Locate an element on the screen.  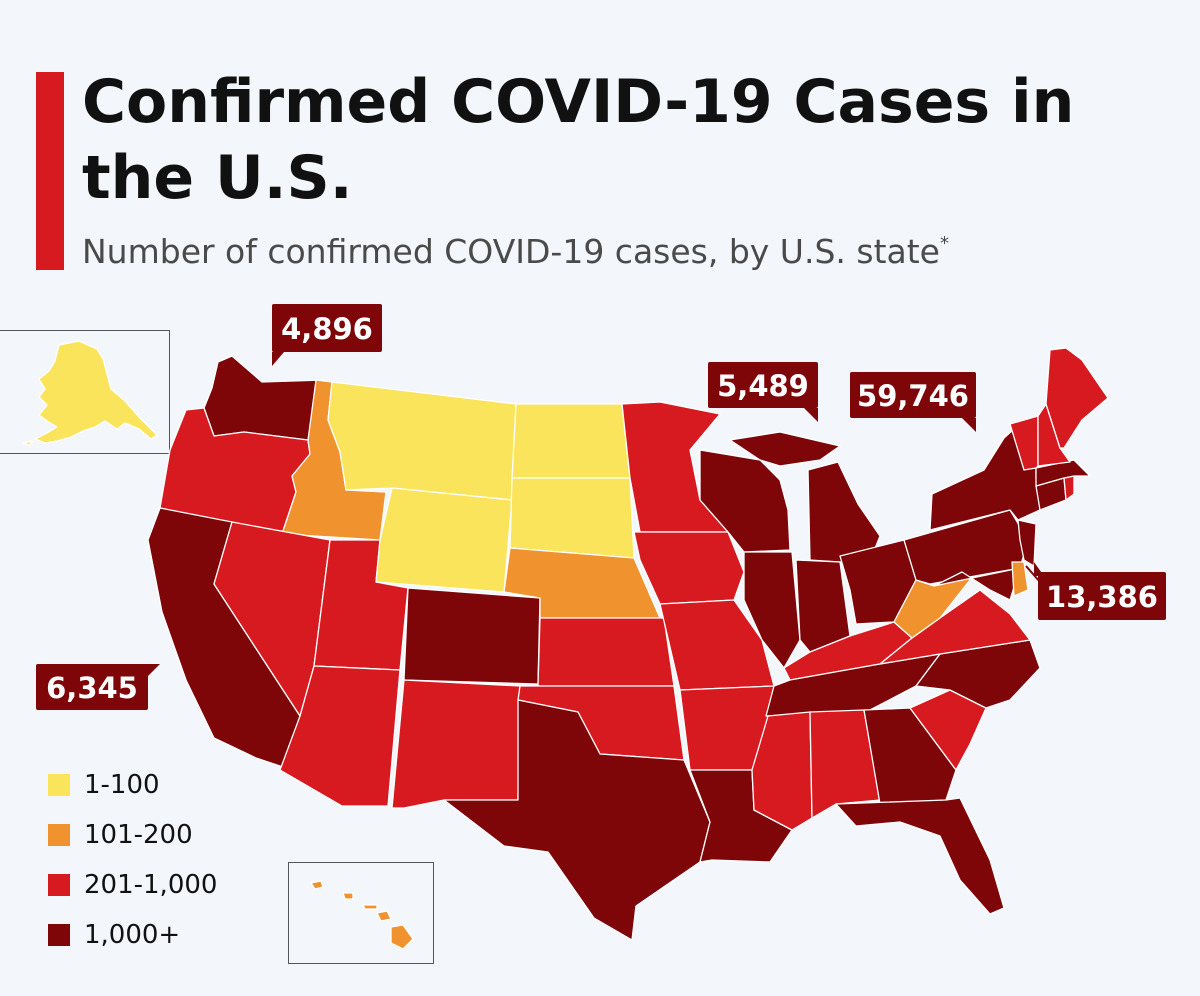
state-AZ is located at coordinates (340, 736).